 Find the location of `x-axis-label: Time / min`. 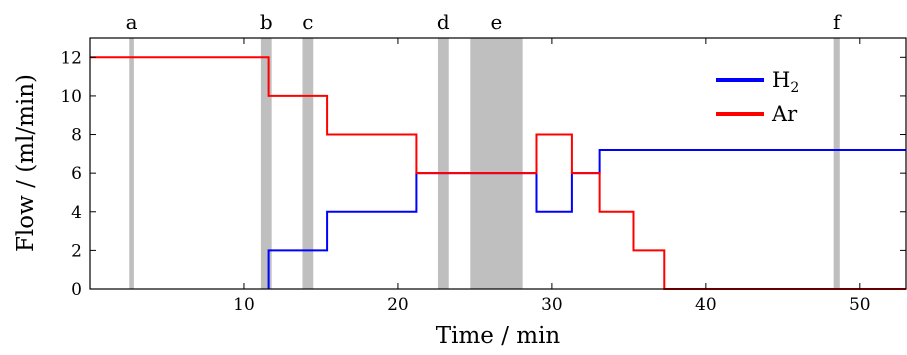

x-axis-label: Time / min is located at coordinates (498, 336).